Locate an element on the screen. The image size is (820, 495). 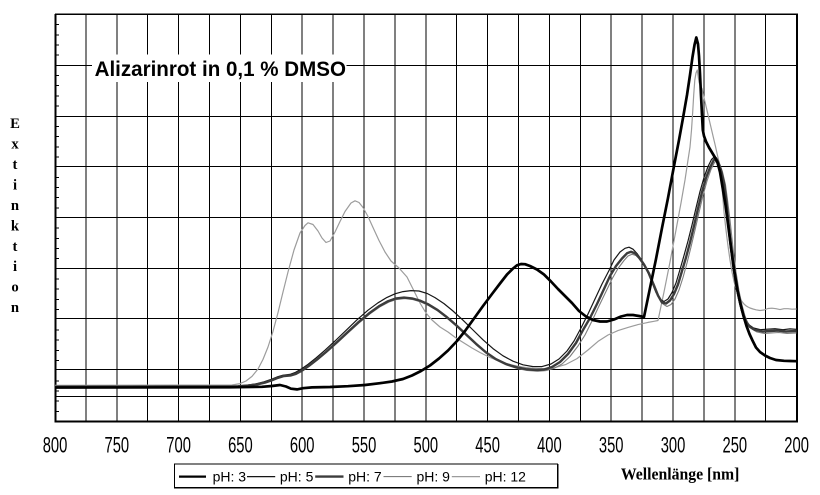
svg-text: 250 is located at coordinates (735, 445).